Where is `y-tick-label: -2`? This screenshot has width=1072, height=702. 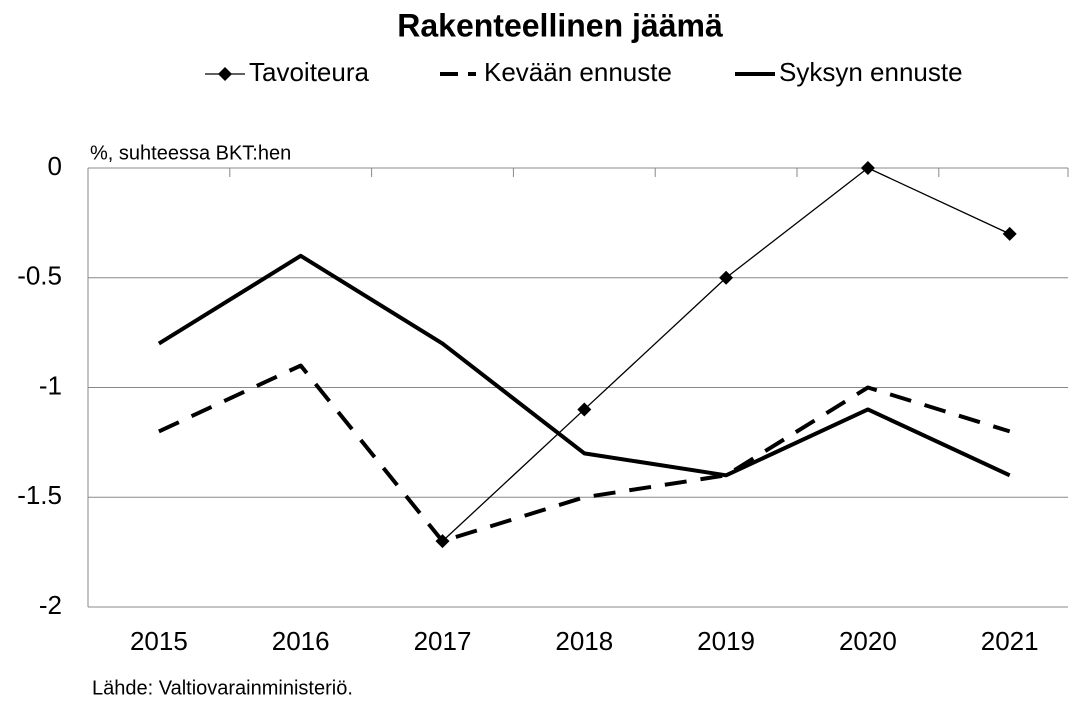 y-tick-label: -2 is located at coordinates (50, 605).